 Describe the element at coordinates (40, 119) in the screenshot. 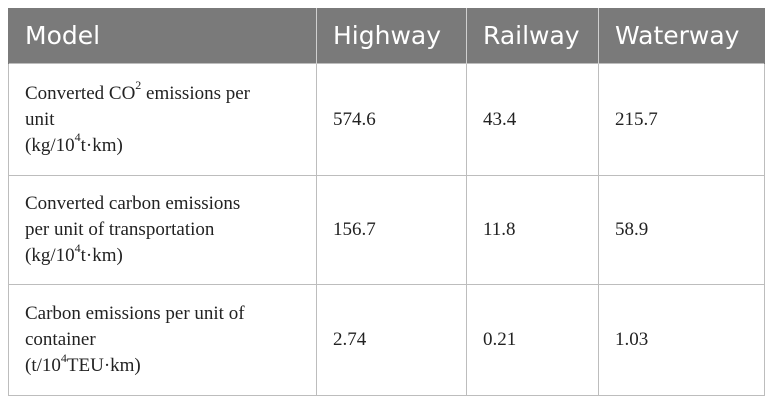

I see `model-text: unit` at that location.